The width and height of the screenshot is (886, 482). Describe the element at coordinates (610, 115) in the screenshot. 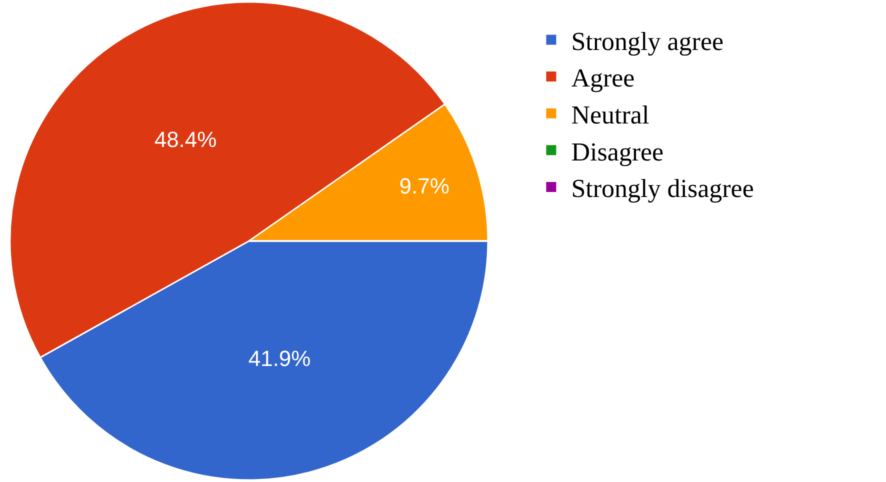

I see `legend-label: Neutral` at that location.